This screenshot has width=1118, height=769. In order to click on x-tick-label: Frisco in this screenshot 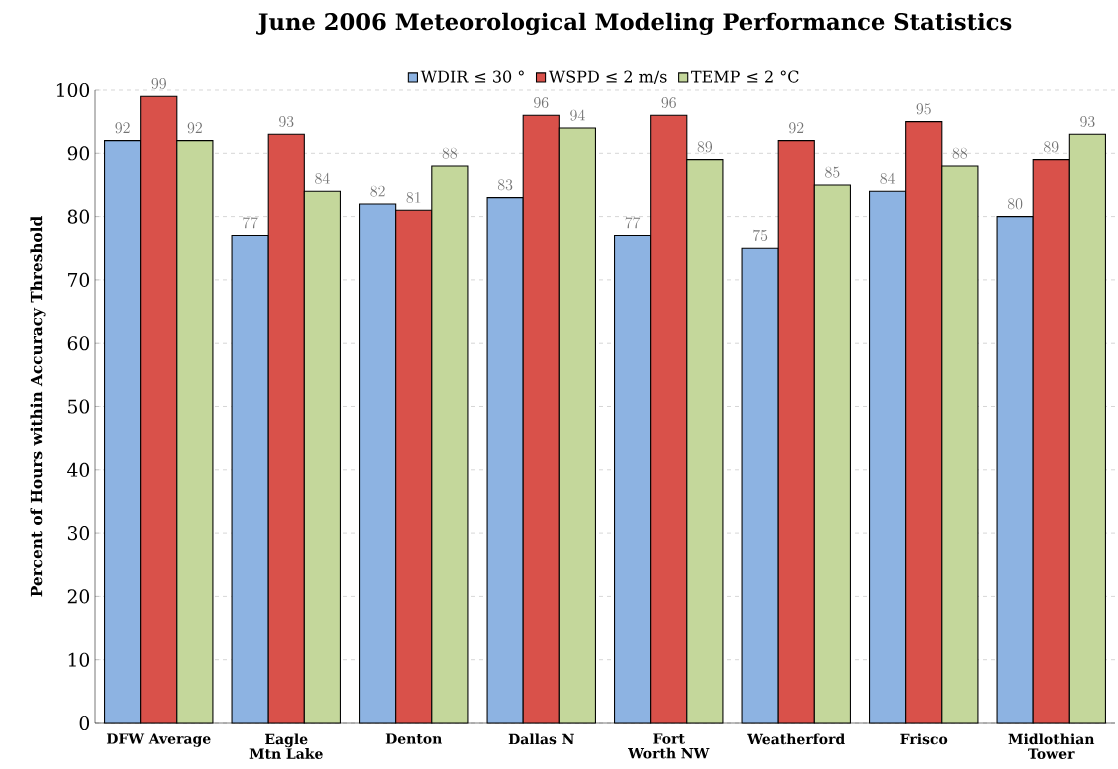, I will do `click(924, 739)`.